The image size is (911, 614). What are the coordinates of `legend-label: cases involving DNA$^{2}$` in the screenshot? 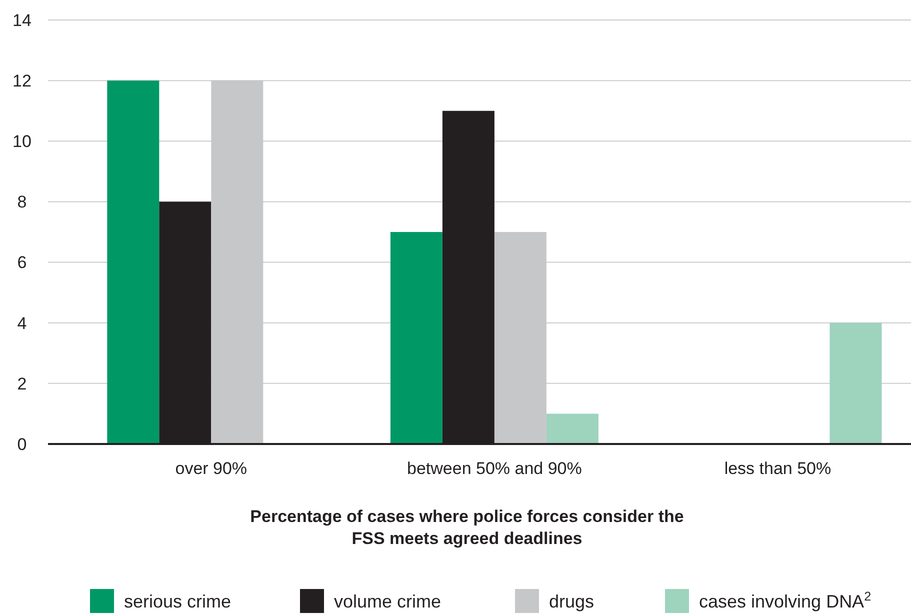 It's located at (785, 600).